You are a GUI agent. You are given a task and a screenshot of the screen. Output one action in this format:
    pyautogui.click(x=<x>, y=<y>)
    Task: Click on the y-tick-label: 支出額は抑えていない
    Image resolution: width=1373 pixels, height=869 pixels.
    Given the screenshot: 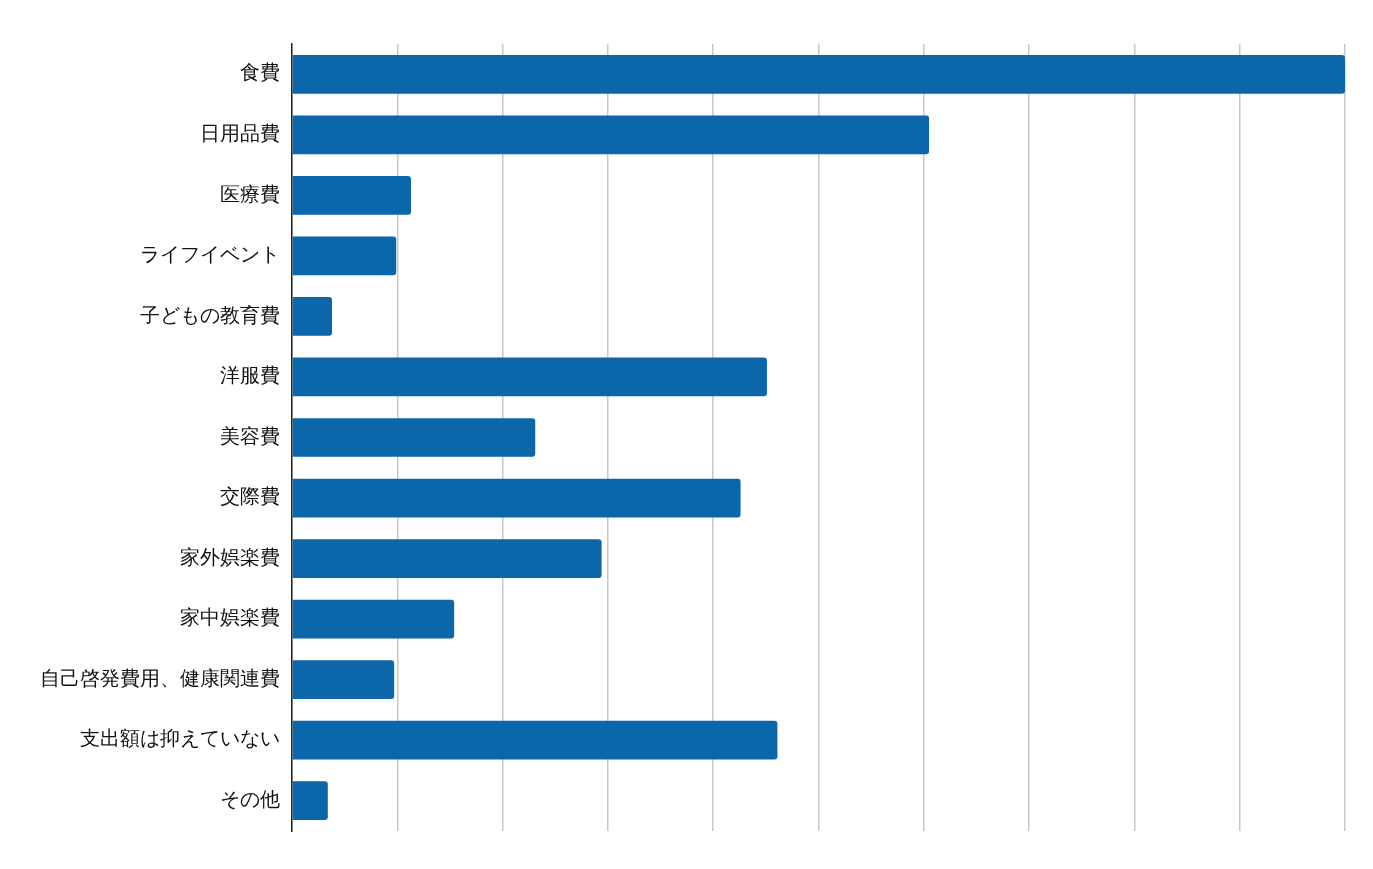 What is the action you would take?
    pyautogui.click(x=180, y=738)
    